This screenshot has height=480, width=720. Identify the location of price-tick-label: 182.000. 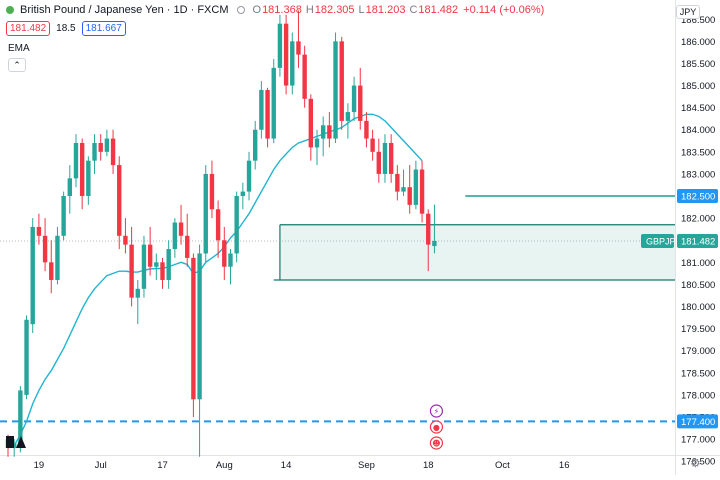
(698, 219).